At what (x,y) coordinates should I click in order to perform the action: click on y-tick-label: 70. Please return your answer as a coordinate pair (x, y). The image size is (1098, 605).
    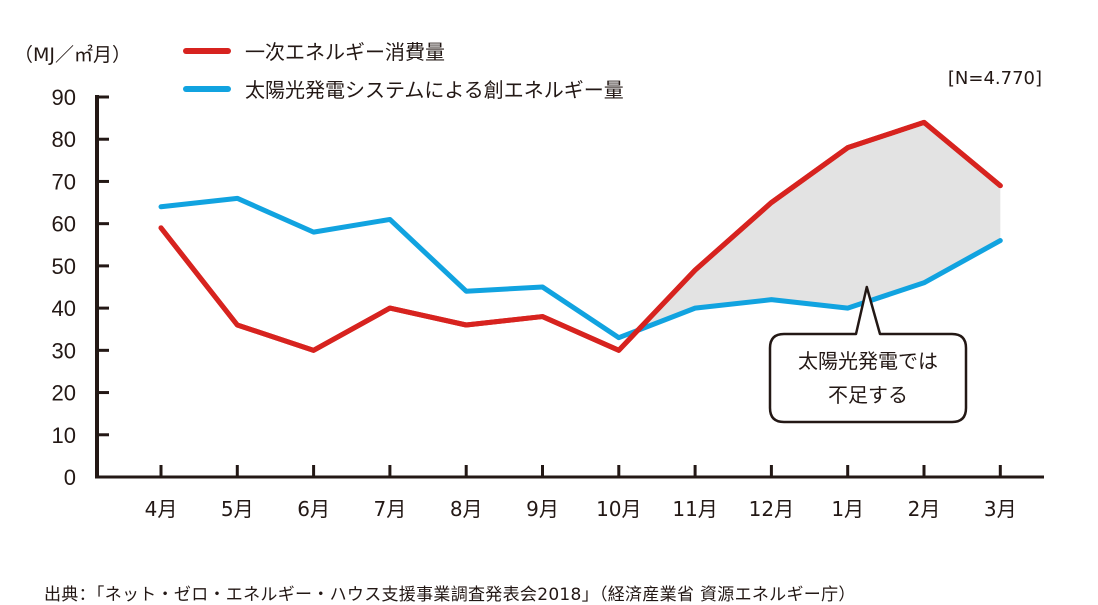
    Looking at the image, I should click on (64, 181).